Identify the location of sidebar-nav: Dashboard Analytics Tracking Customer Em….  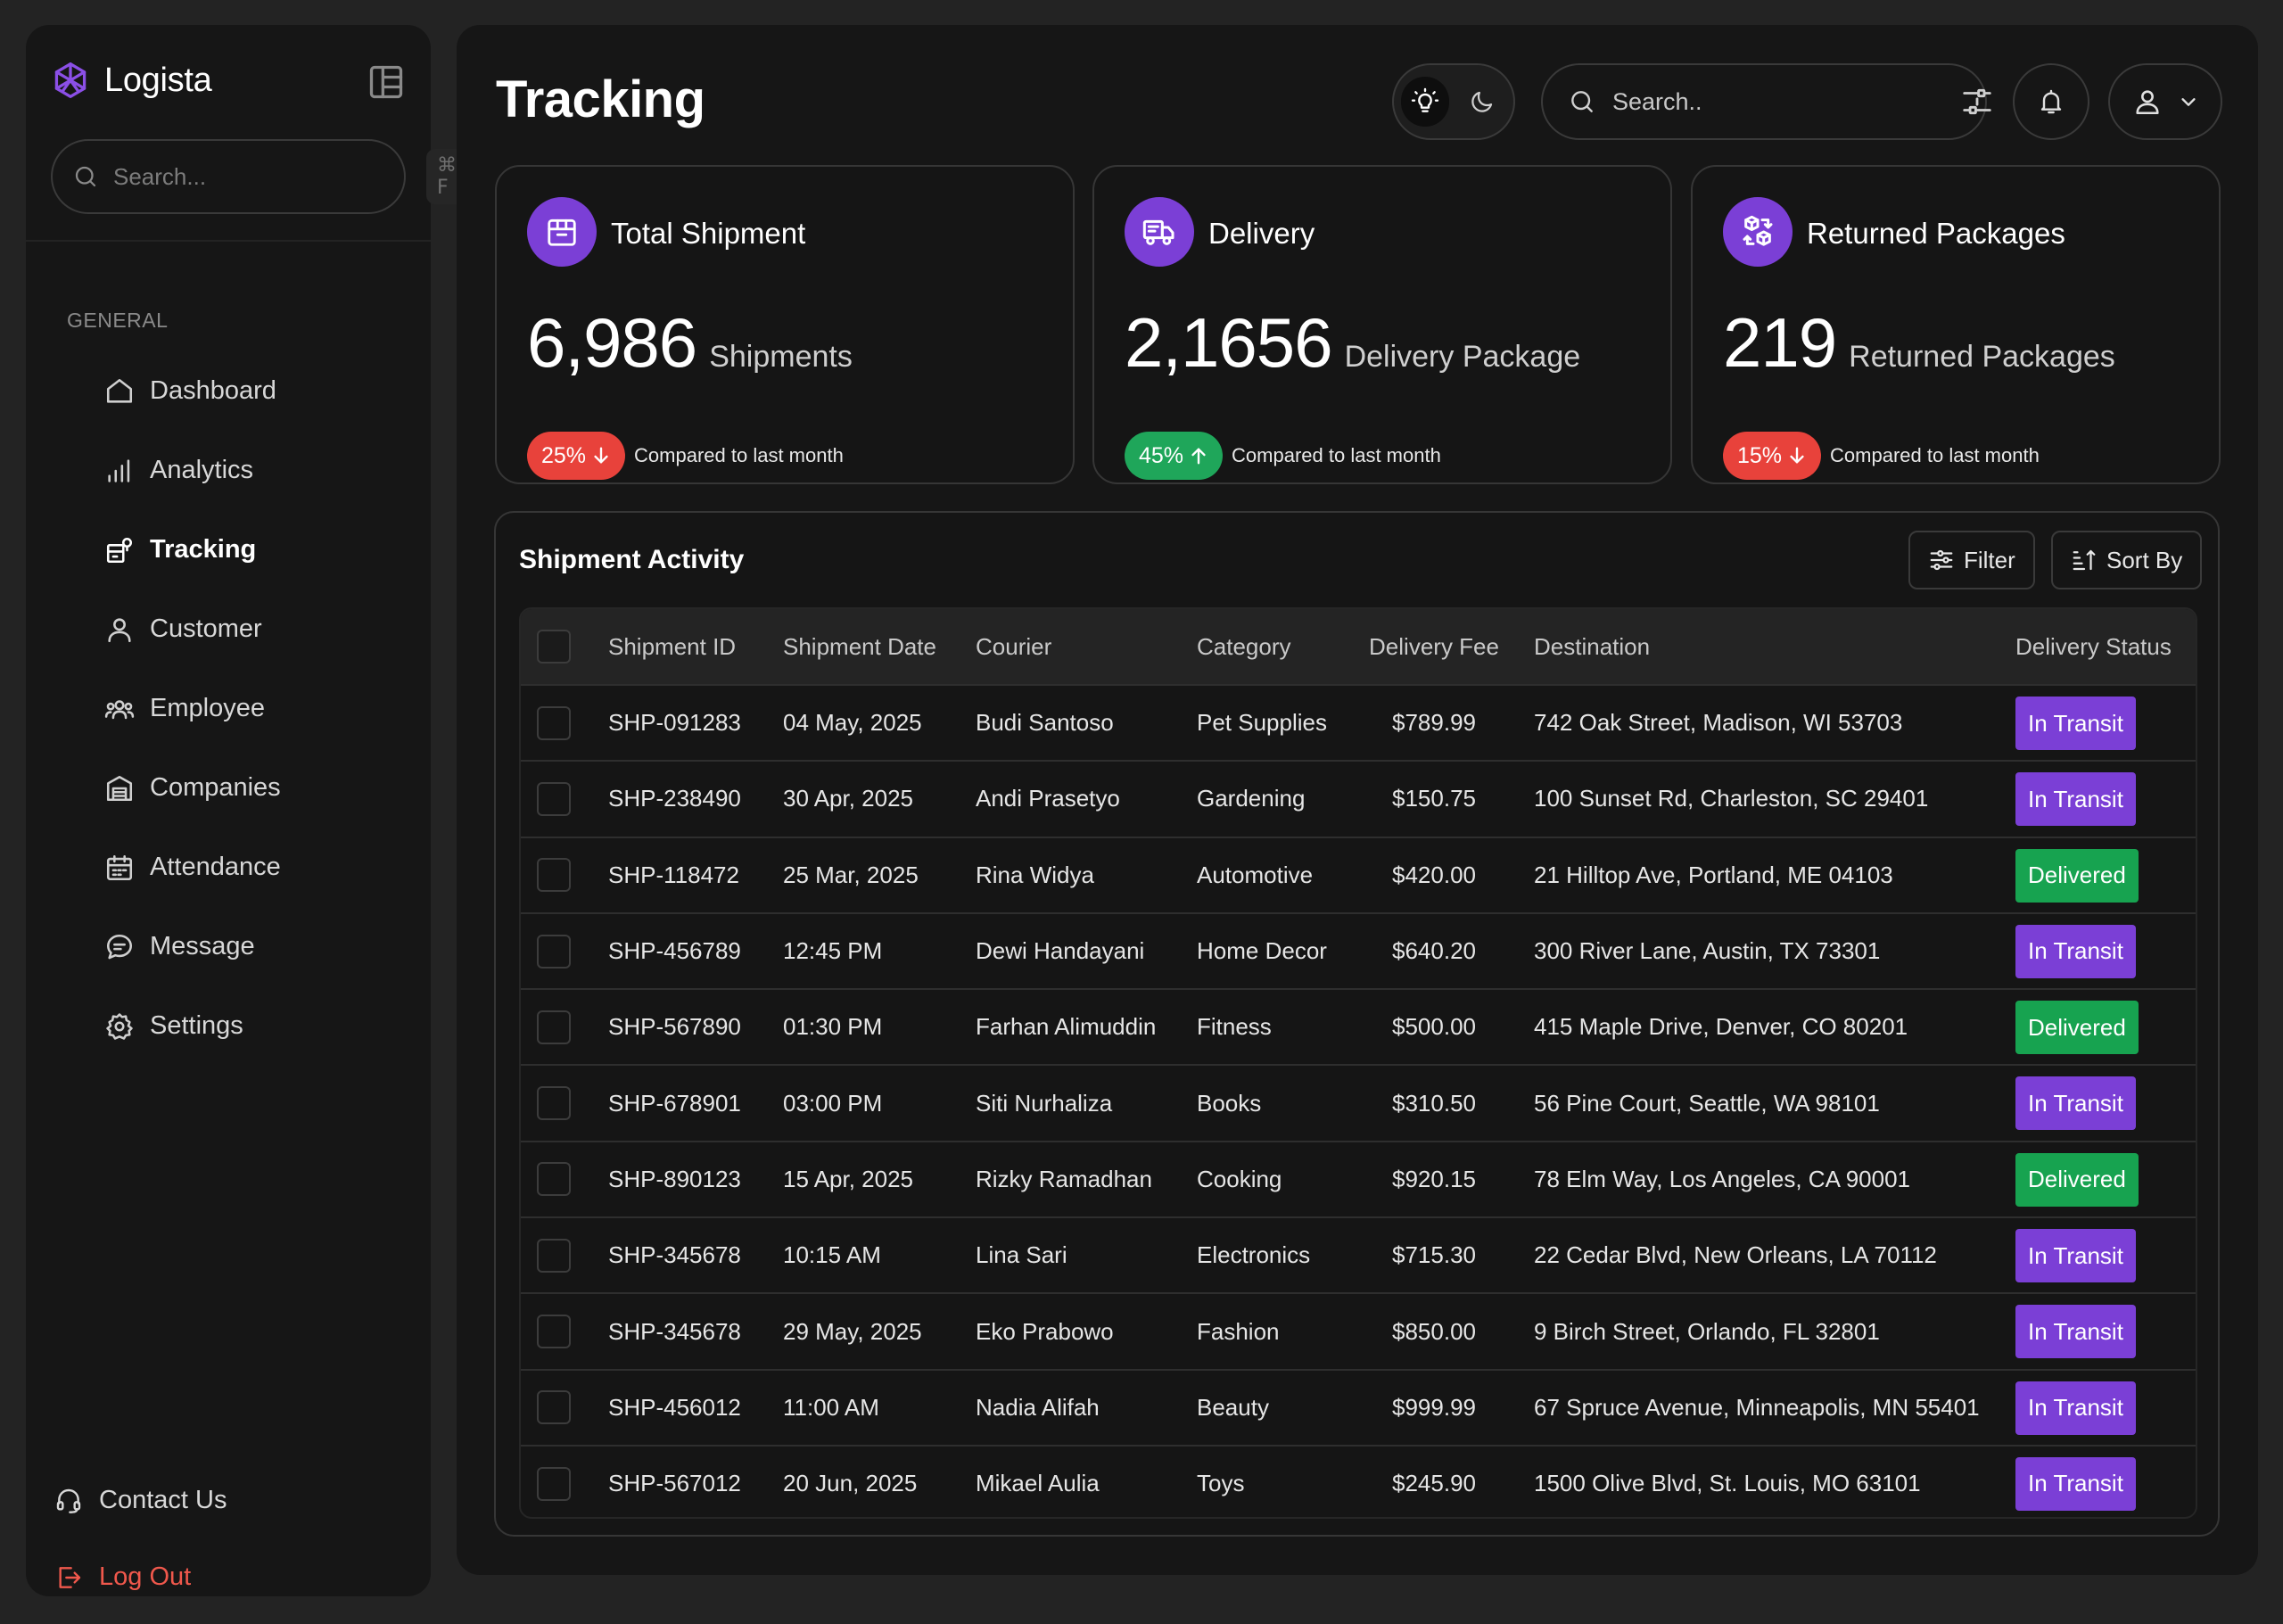
(236, 708).